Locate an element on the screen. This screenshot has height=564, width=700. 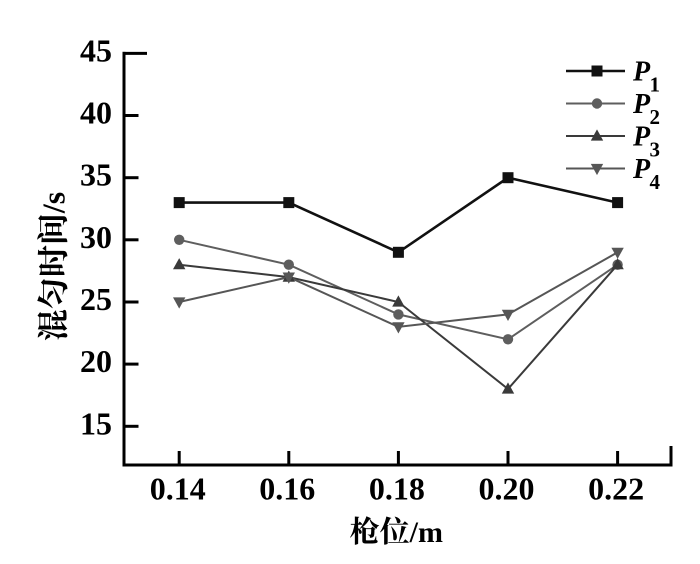
svg-text: 30 is located at coordinates (96, 237).